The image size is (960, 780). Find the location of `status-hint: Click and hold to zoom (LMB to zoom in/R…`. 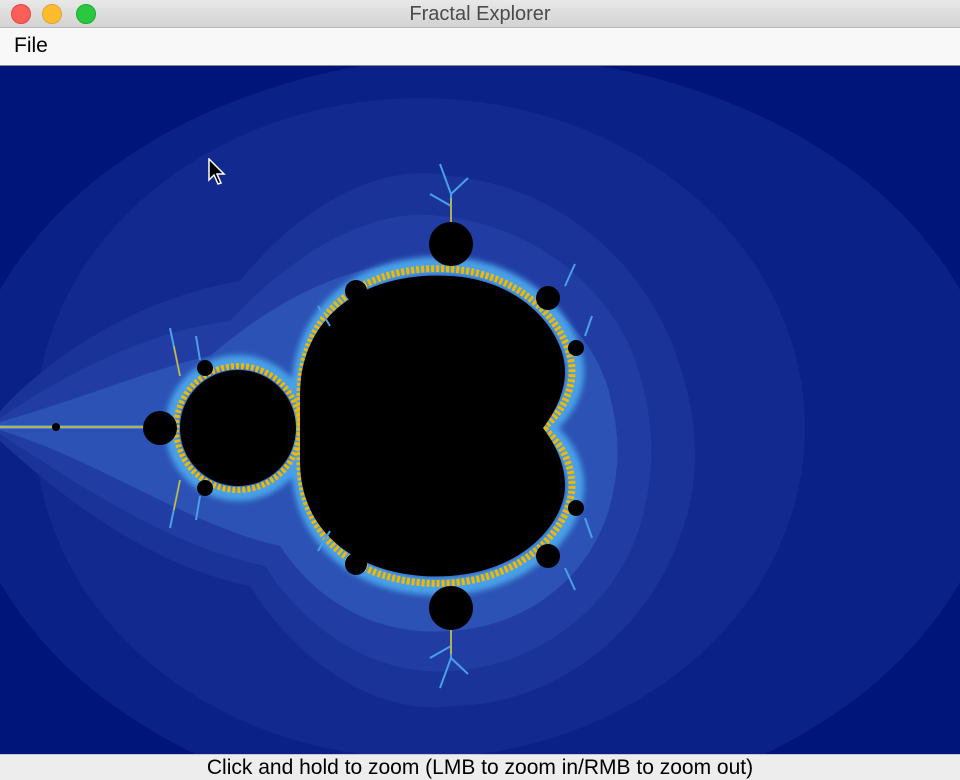

status-hint: Click and hold to zoom (LMB to zoom in/R… is located at coordinates (480, 767).